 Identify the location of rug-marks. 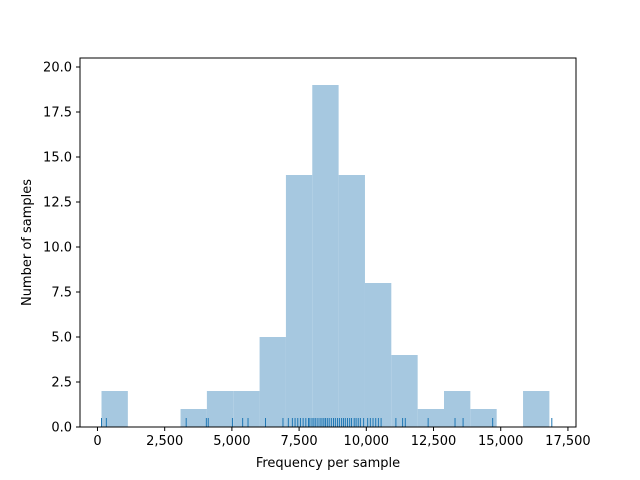
(327, 422).